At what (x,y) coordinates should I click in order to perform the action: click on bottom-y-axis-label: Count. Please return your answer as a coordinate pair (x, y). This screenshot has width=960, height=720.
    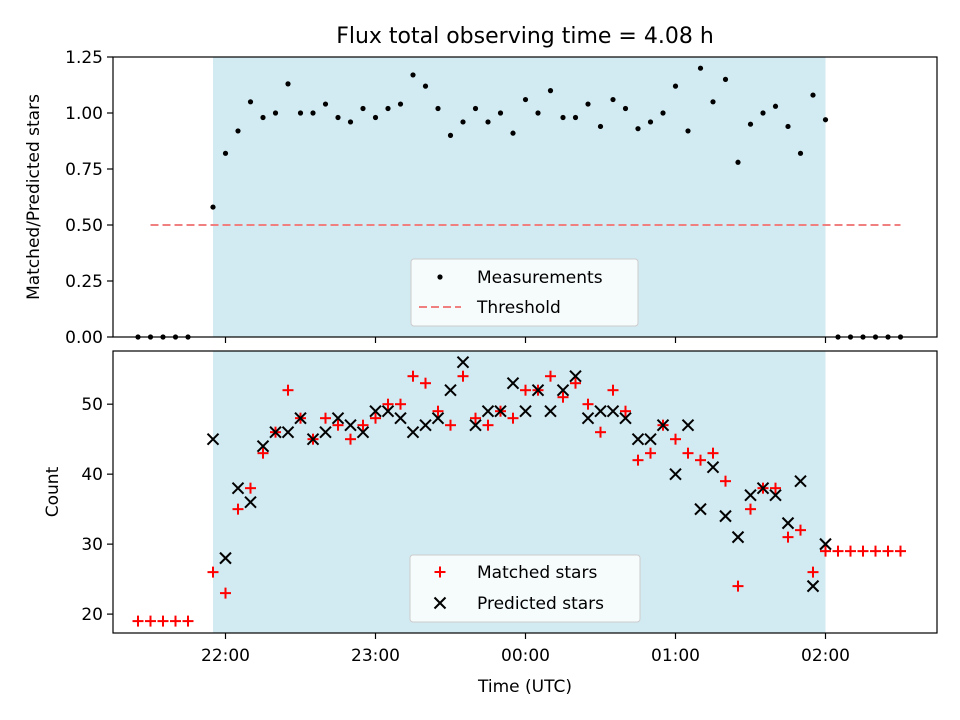
    Looking at the image, I should click on (53, 491).